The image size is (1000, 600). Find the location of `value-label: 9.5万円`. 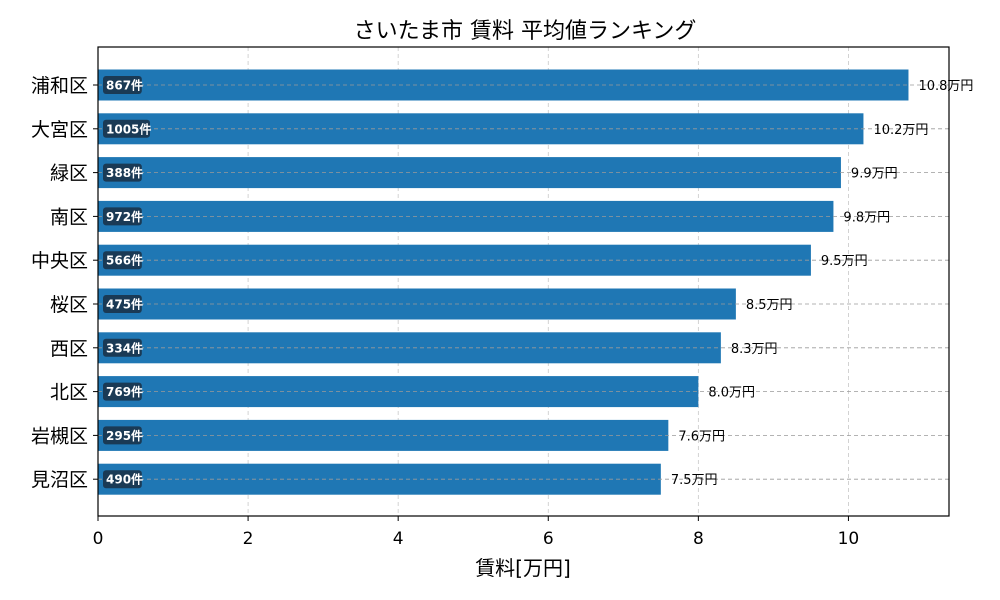

value-label: 9.5万円 is located at coordinates (844, 261).